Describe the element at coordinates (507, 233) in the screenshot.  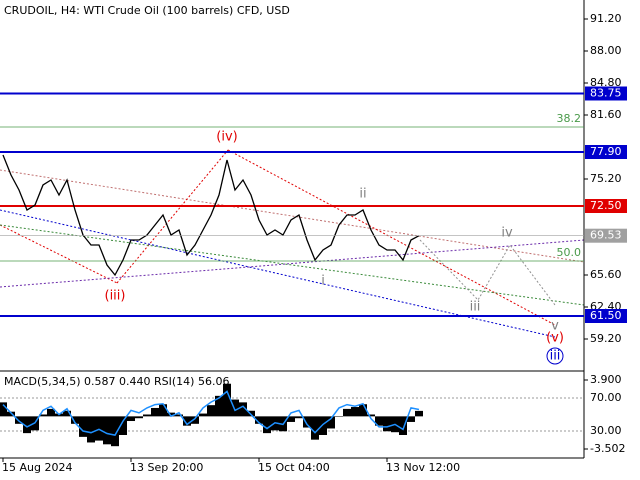
I see `wave-label: iv` at that location.